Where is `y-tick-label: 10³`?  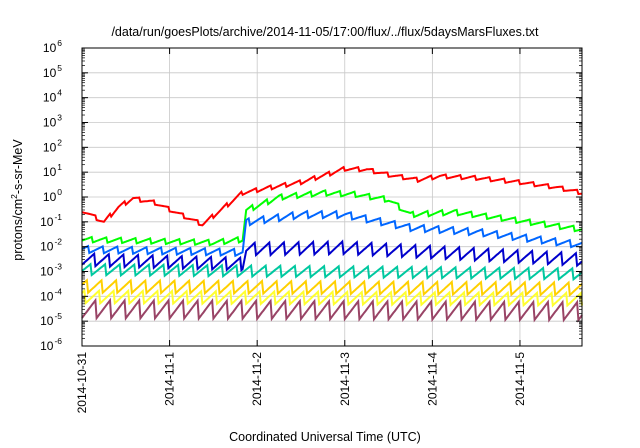
y-tick-label: 10³ is located at coordinates (52, 121).